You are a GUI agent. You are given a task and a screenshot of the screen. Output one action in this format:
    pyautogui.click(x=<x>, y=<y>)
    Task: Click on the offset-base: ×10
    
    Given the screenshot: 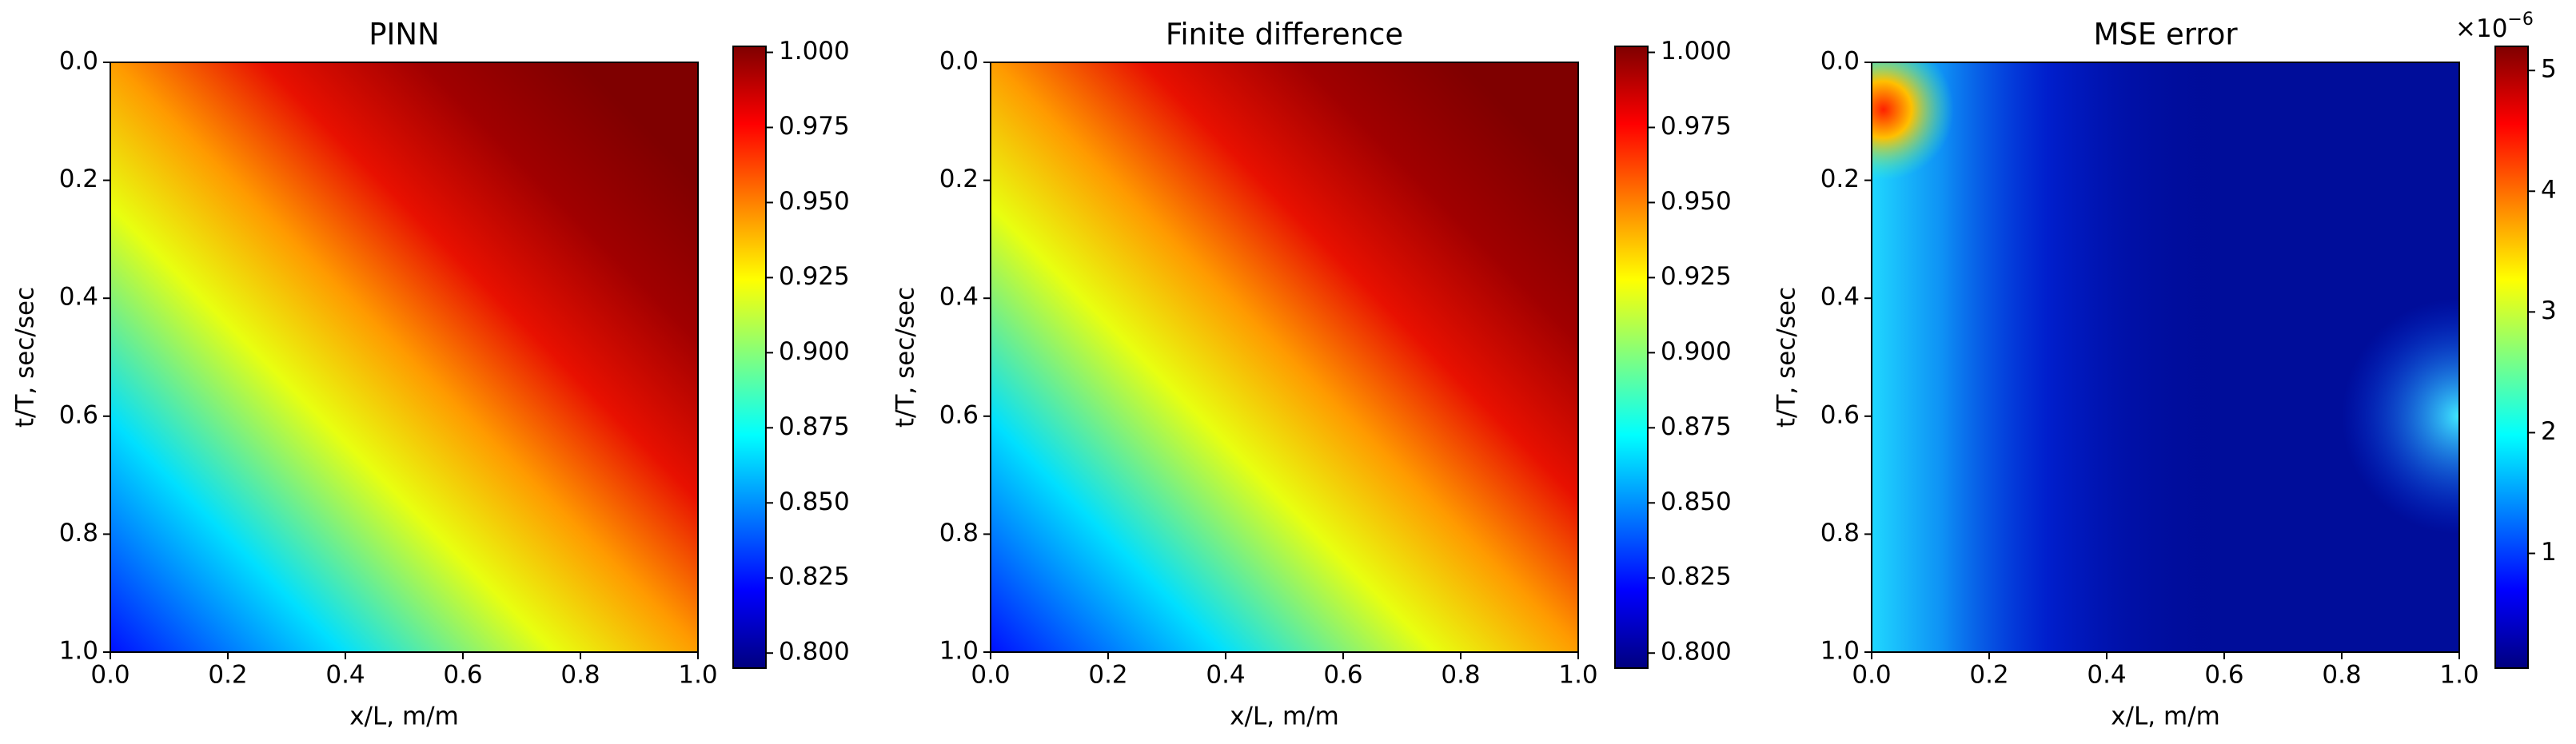 What is the action you would take?
    pyautogui.click(x=2481, y=28)
    